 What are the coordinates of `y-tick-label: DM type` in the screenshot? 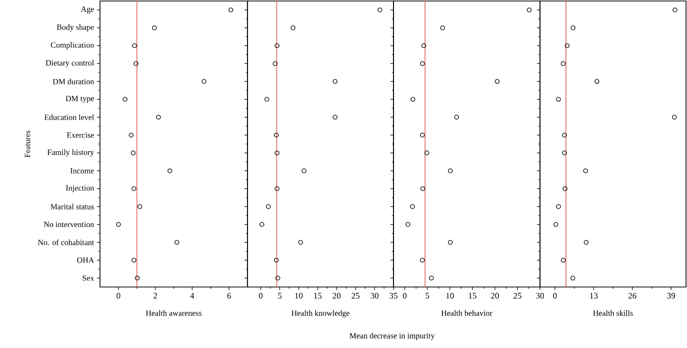 It's located at (80, 99).